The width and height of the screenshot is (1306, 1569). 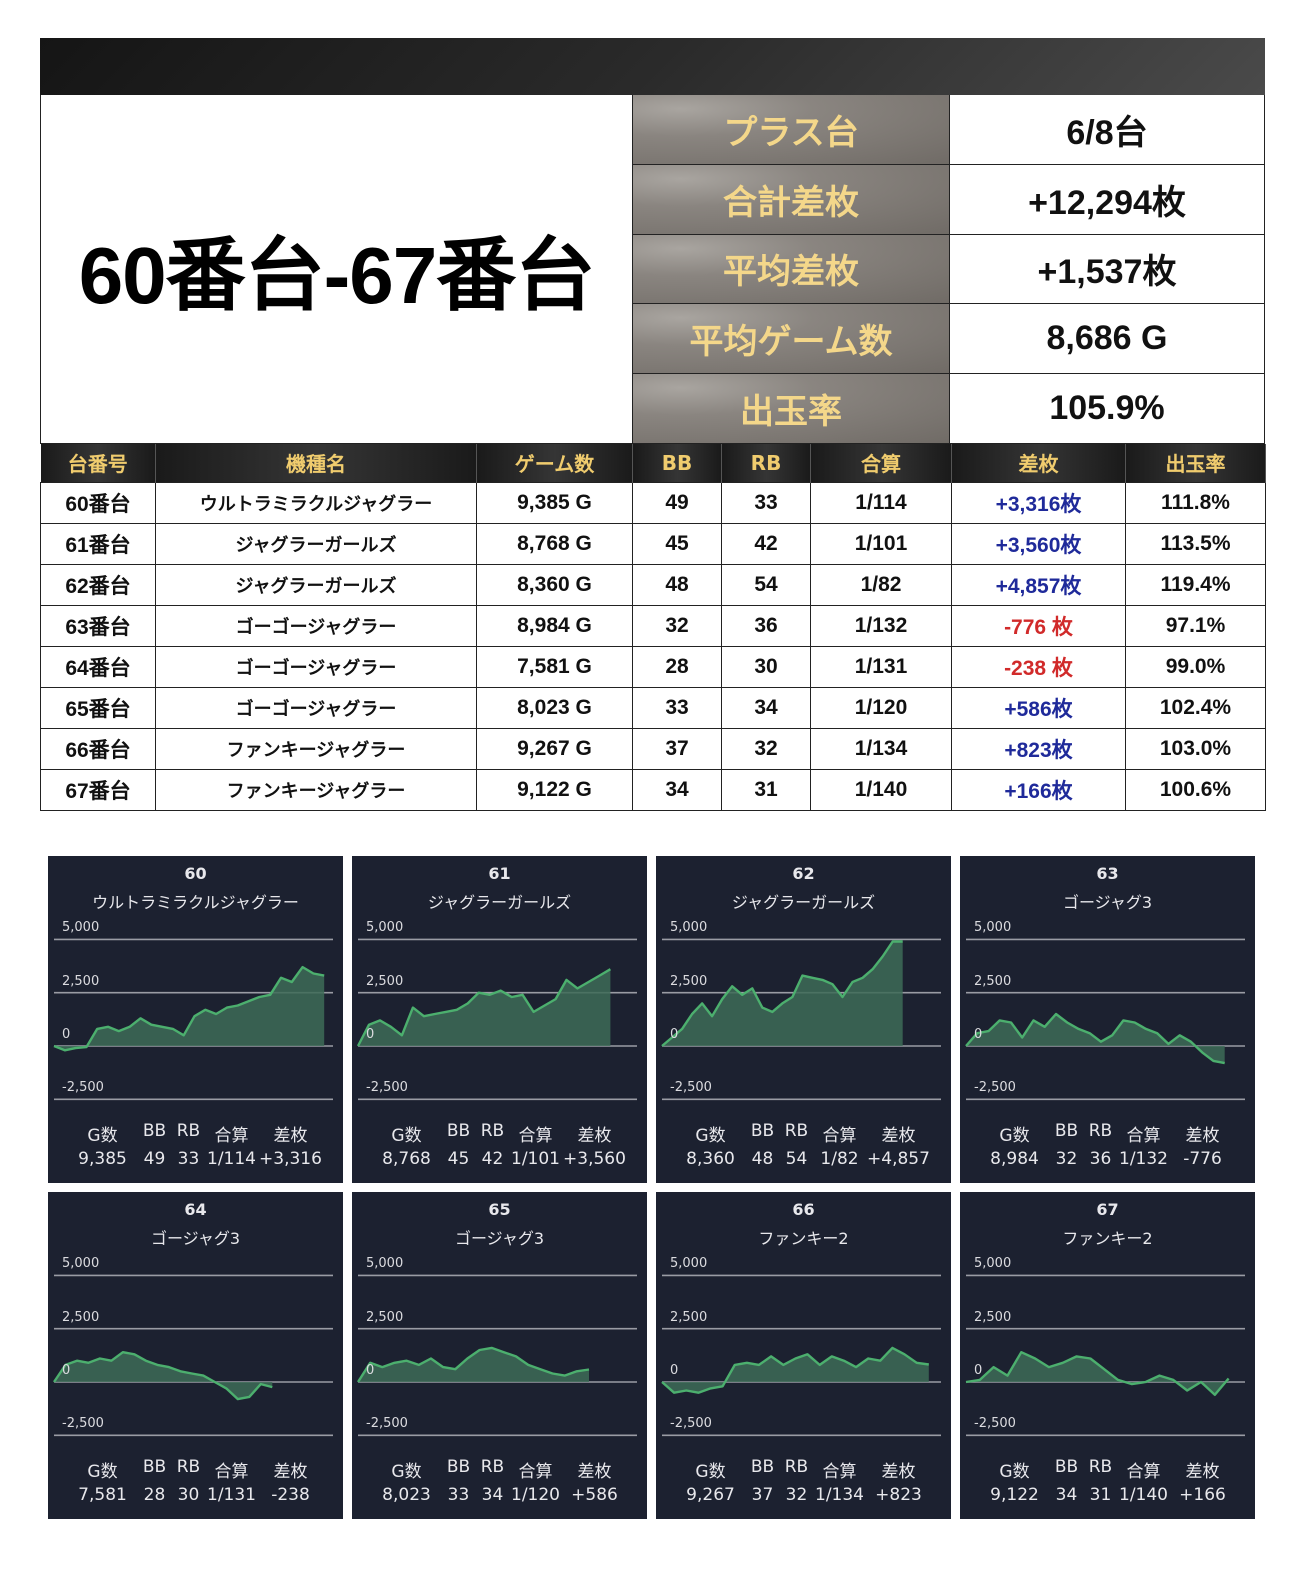 I want to click on cell-bb: 37, so click(x=677, y=748).